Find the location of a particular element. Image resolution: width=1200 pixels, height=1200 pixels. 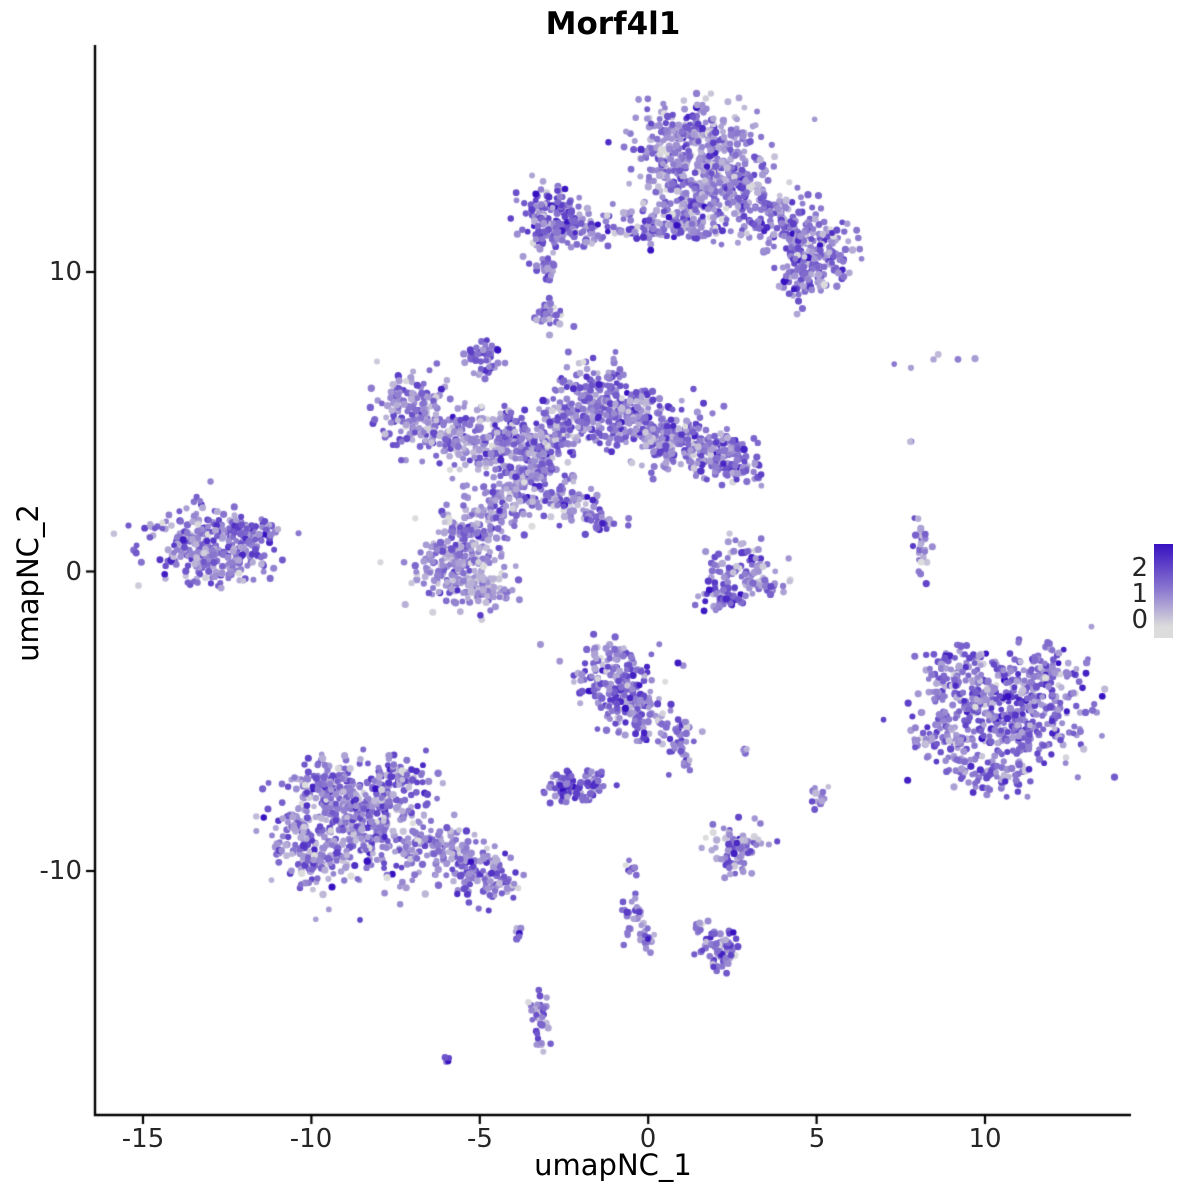

expression-legend: 2 1 0 is located at coordinates (1155, 595).